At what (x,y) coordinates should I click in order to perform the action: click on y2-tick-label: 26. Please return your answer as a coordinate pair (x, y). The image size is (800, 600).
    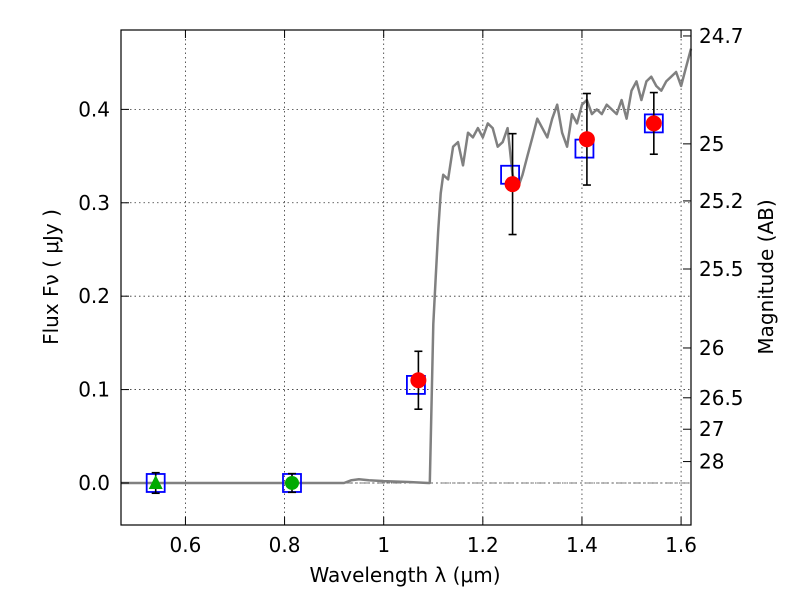
    Looking at the image, I should click on (711, 348).